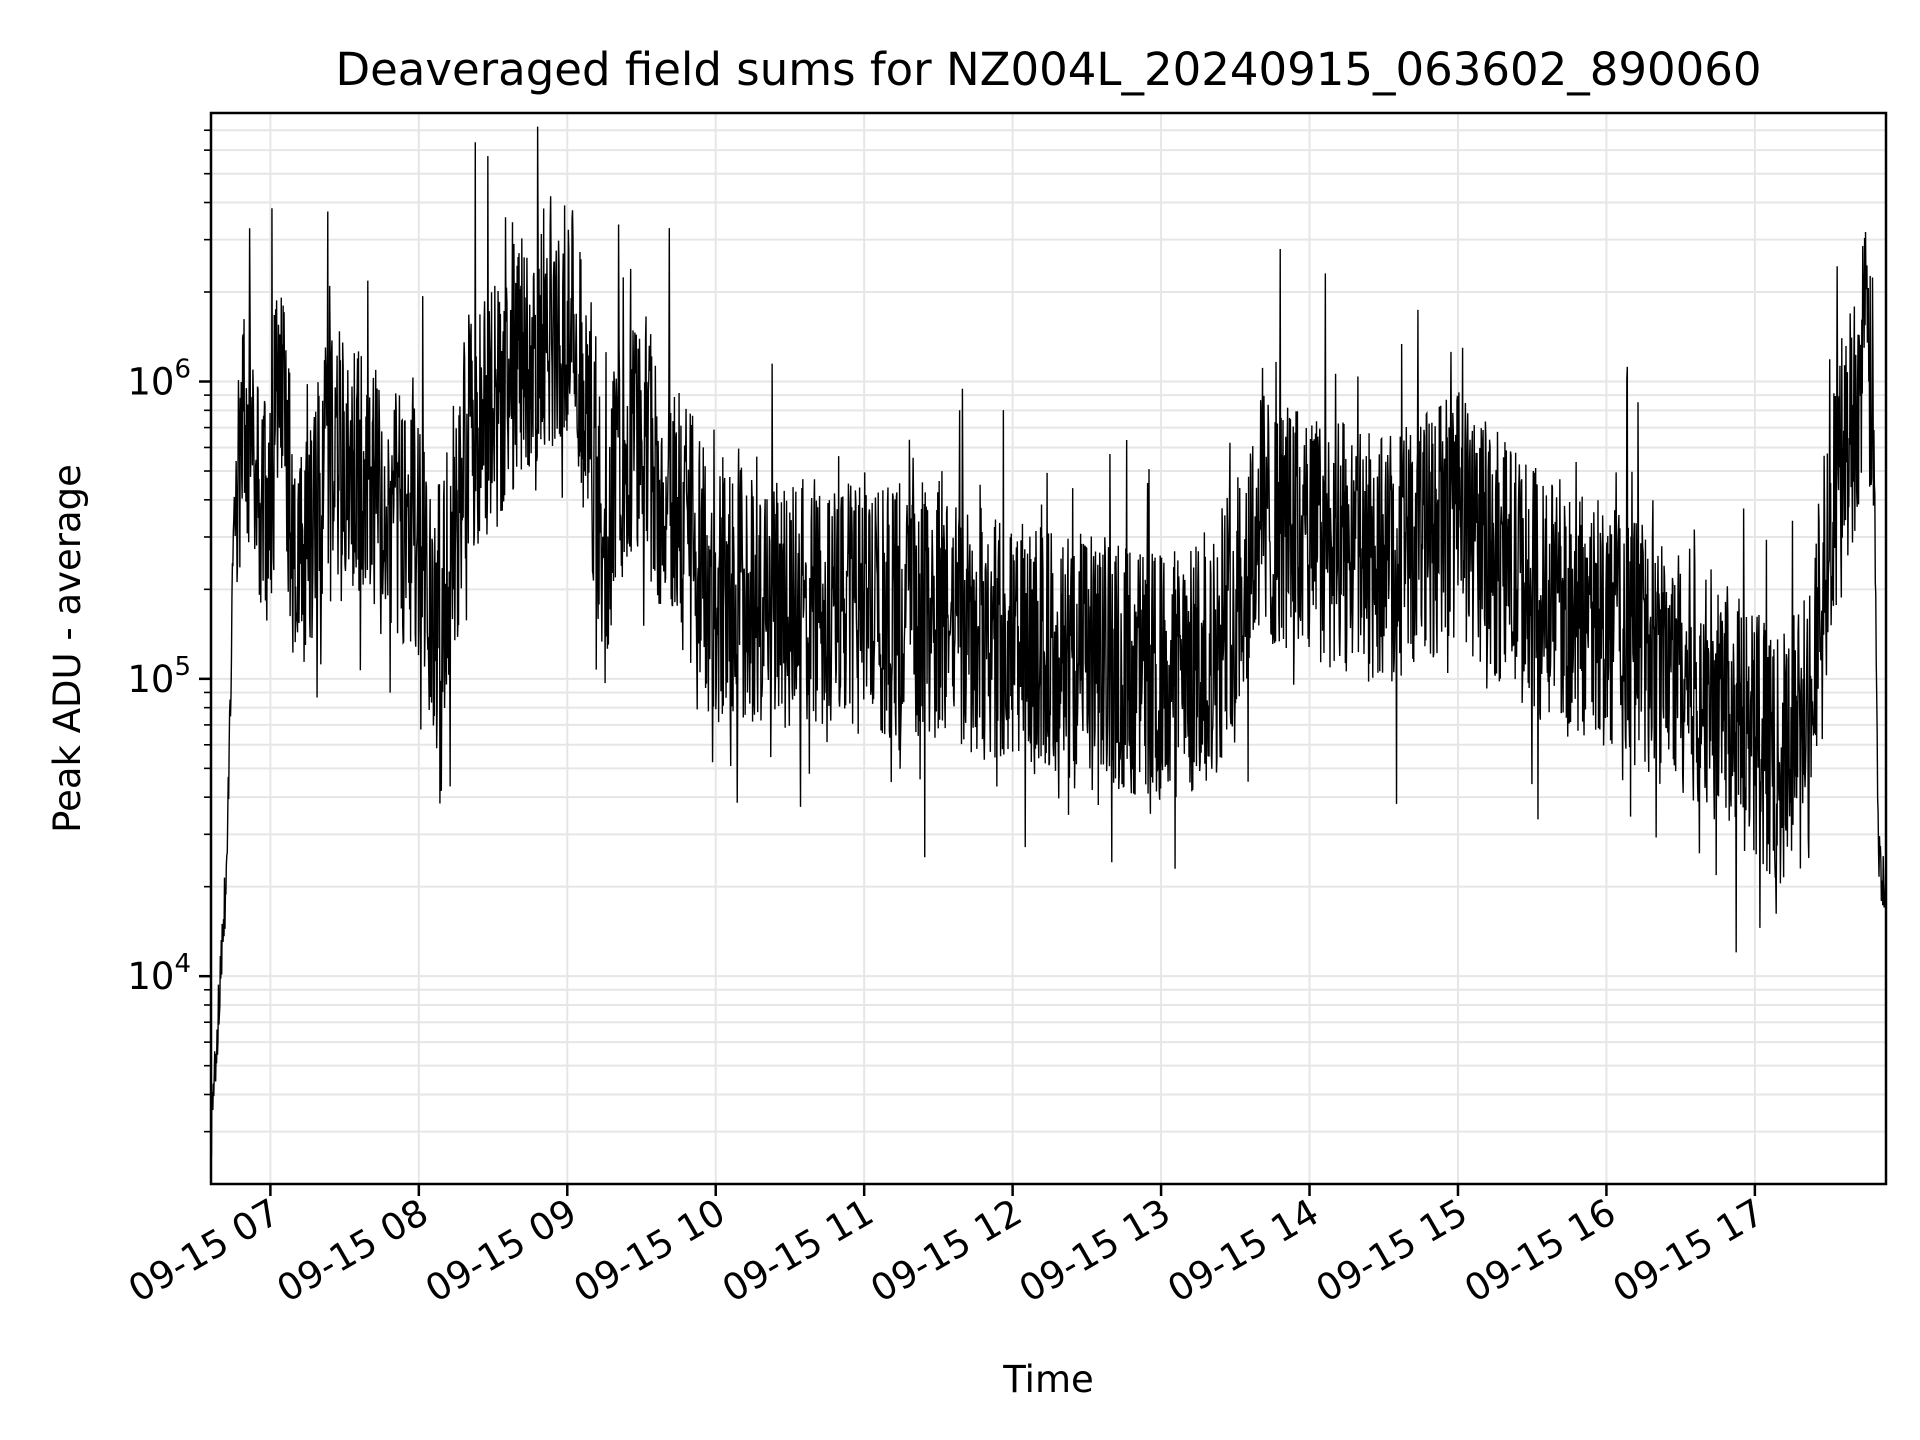 Image resolution: width=1920 pixels, height=1440 pixels. What do you see at coordinates (1048, 1379) in the screenshot?
I see `x-axis-label: Time` at bounding box center [1048, 1379].